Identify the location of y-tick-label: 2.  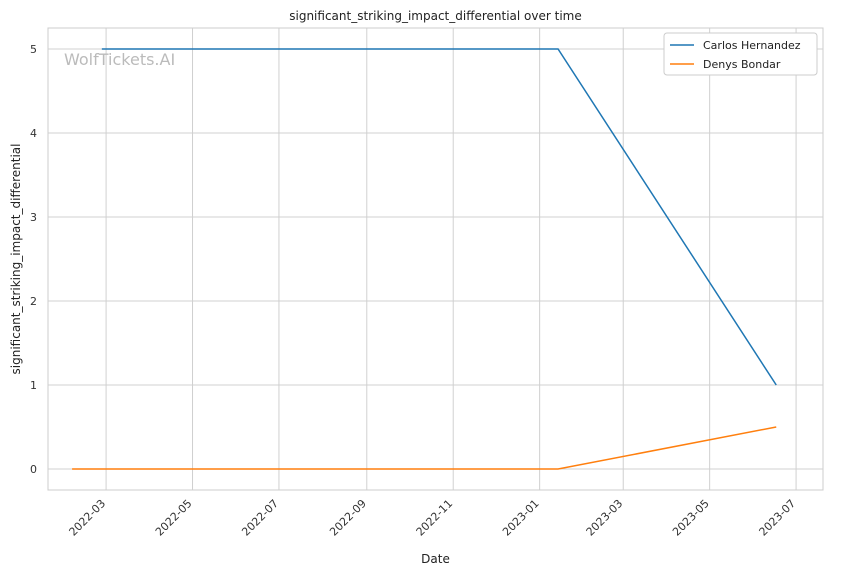
(33, 301).